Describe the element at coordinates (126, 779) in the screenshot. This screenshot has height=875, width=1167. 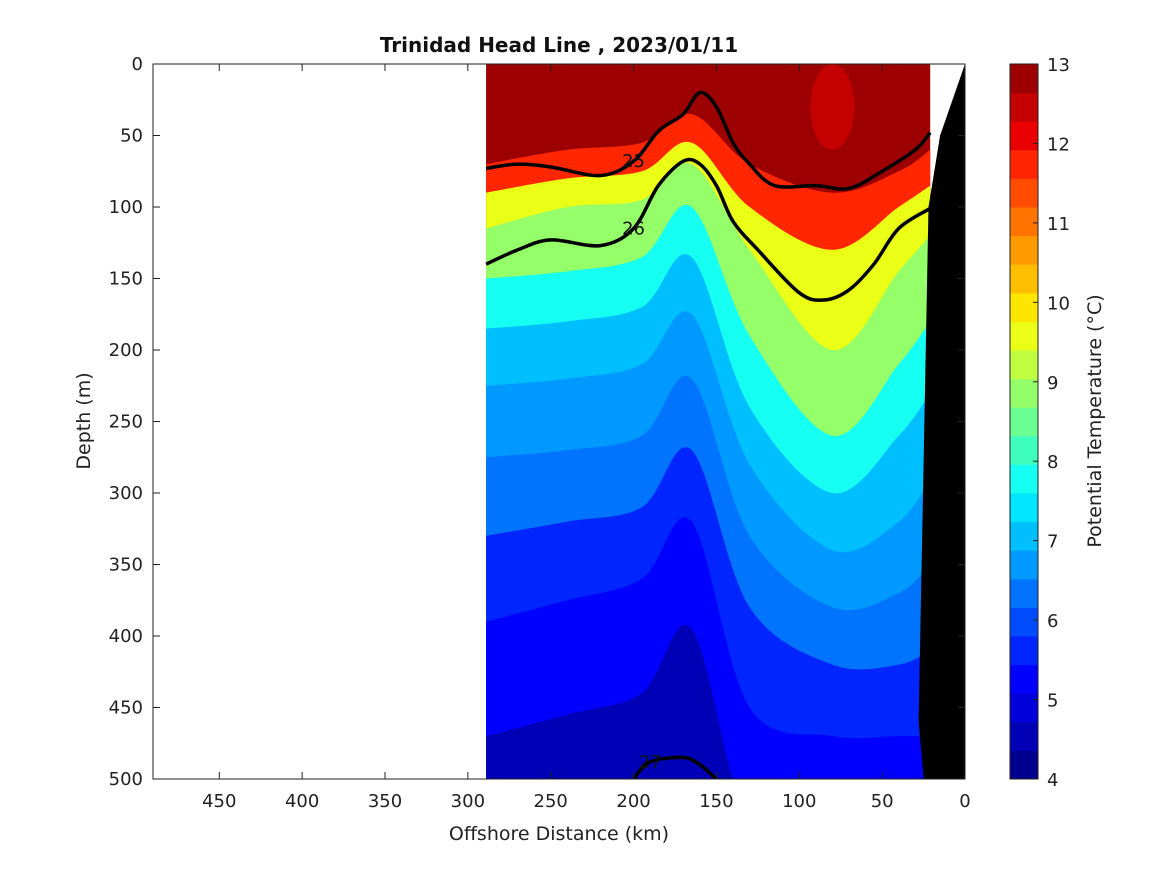
I see `y-tick-label: 500` at that location.